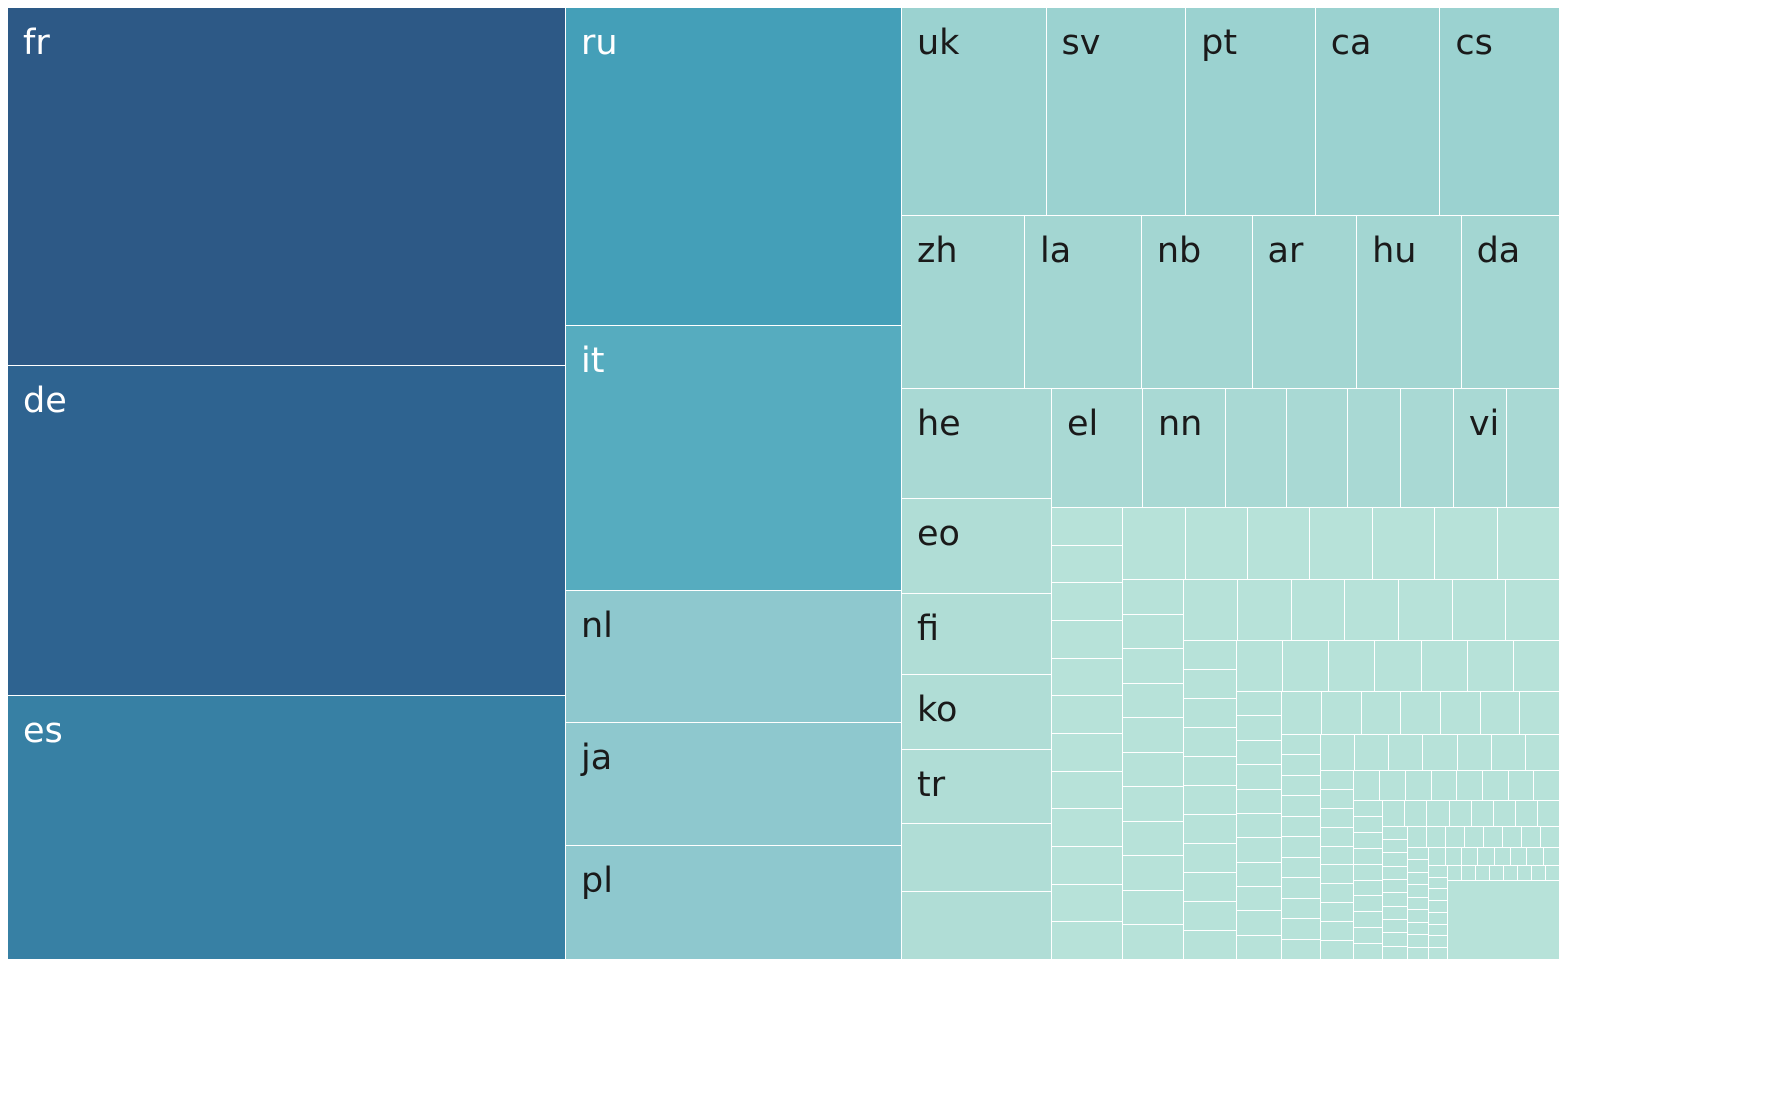  I want to click on treemap-cell-ko: ko, so click(977, 712).